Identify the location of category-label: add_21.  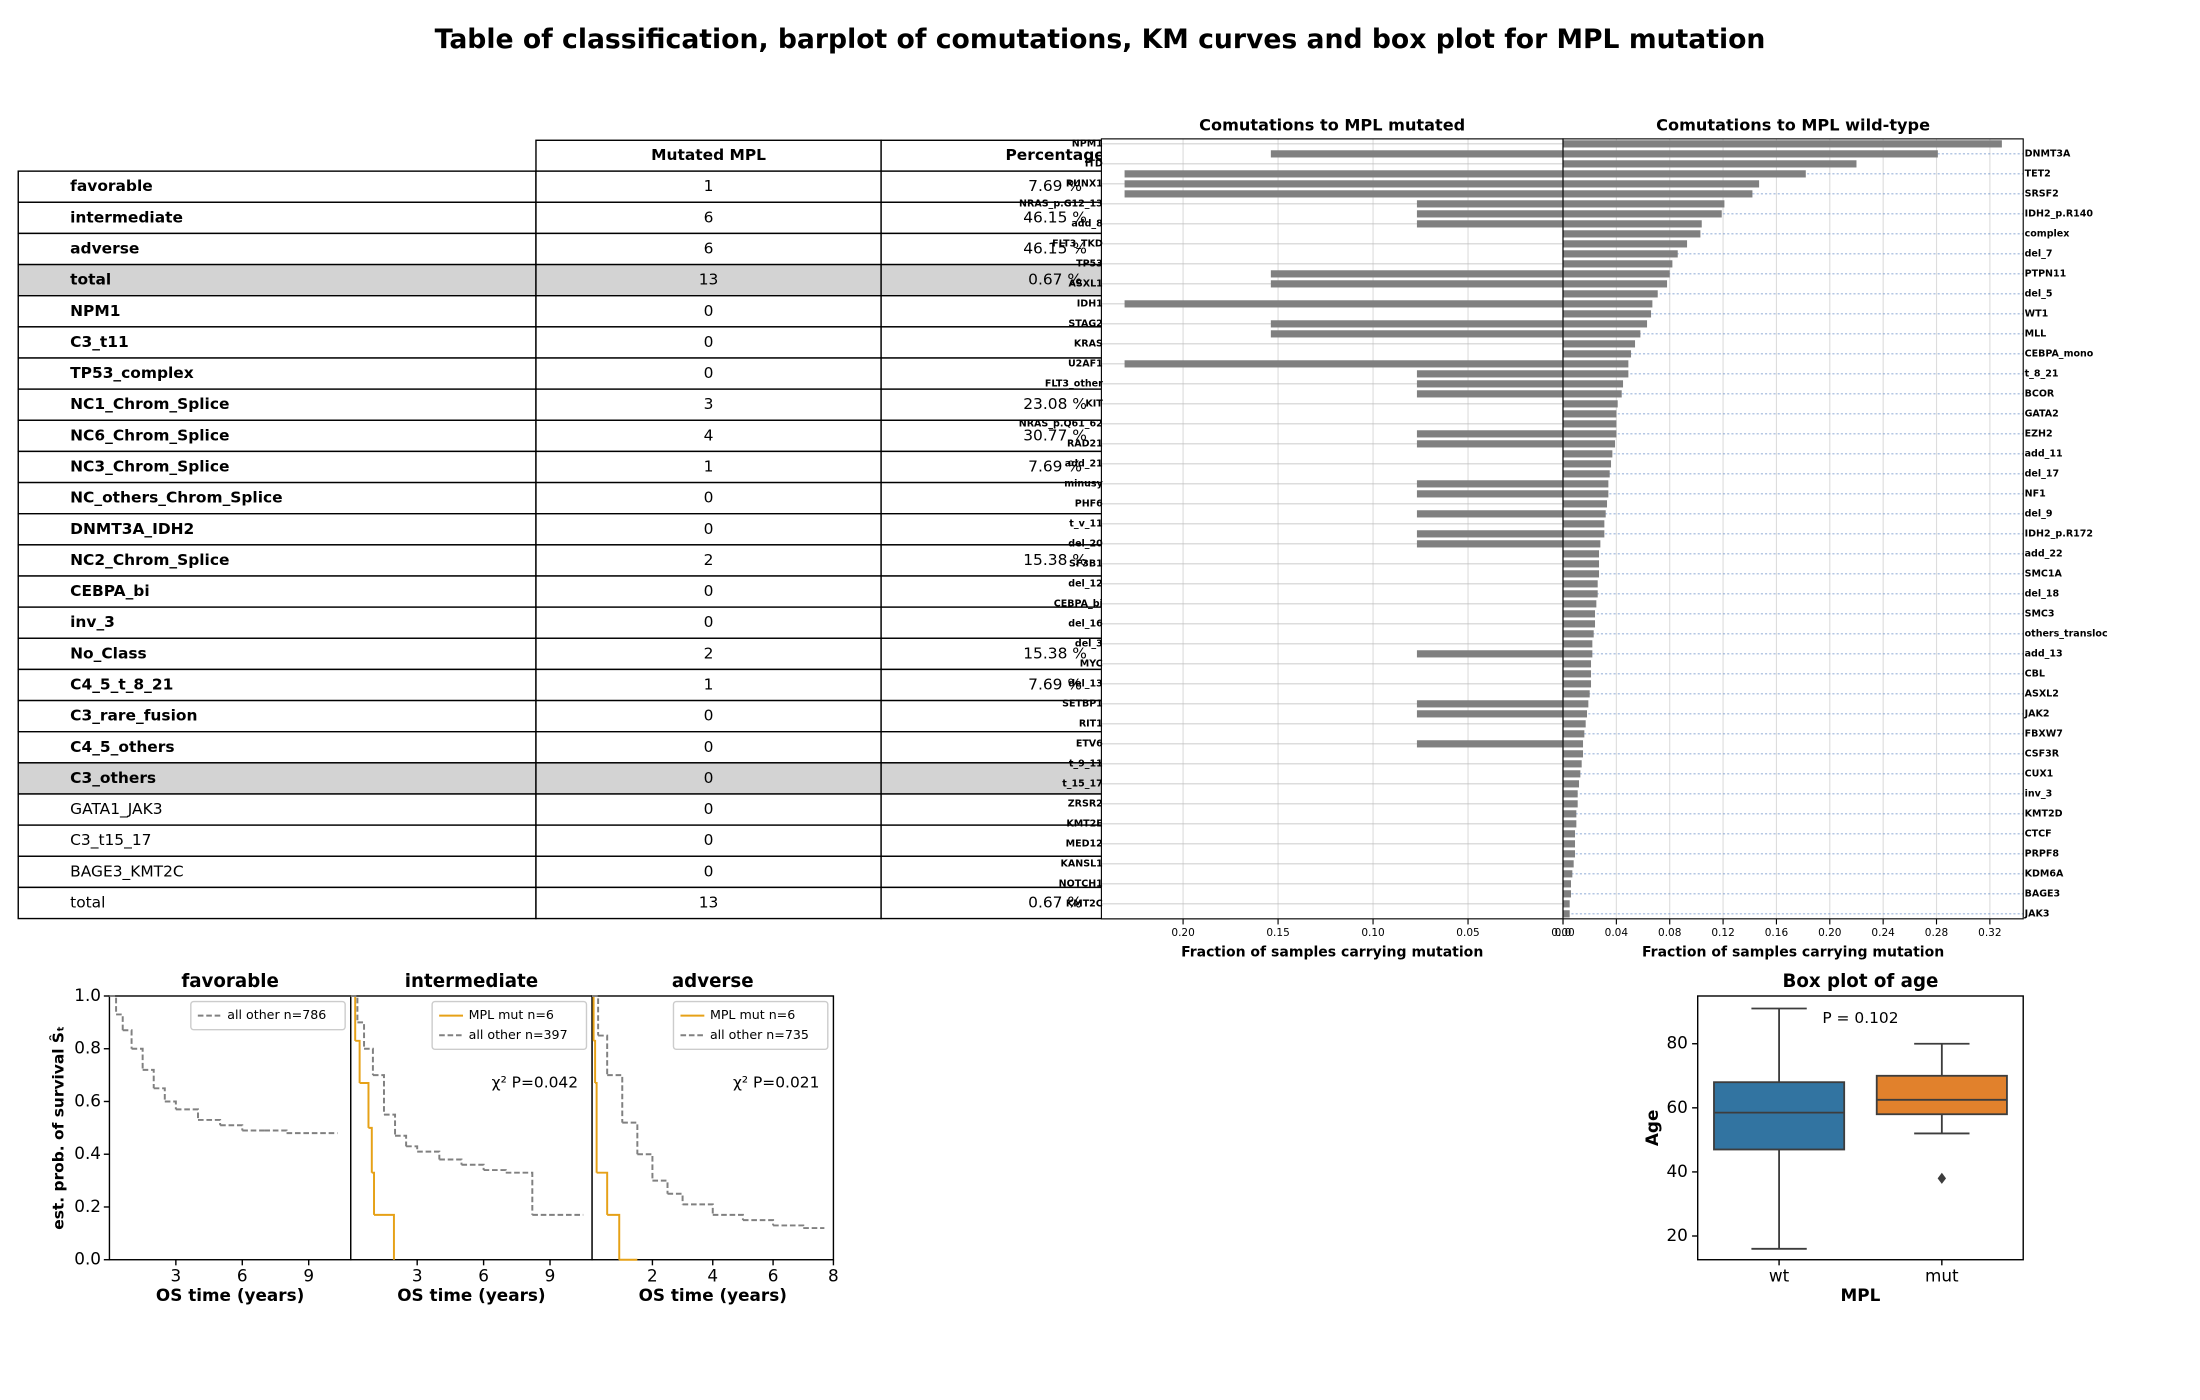
(1084, 463).